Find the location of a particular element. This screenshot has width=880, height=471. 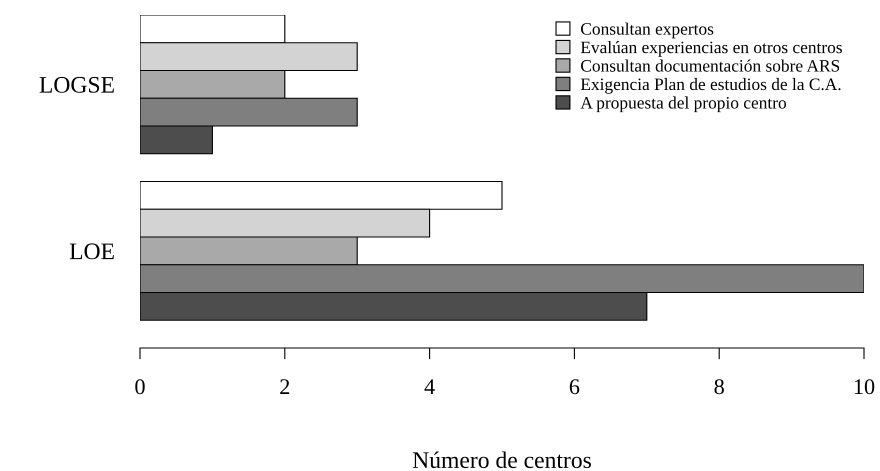

legend-label: Evalúan experiencias en otros centros is located at coordinates (711, 49).